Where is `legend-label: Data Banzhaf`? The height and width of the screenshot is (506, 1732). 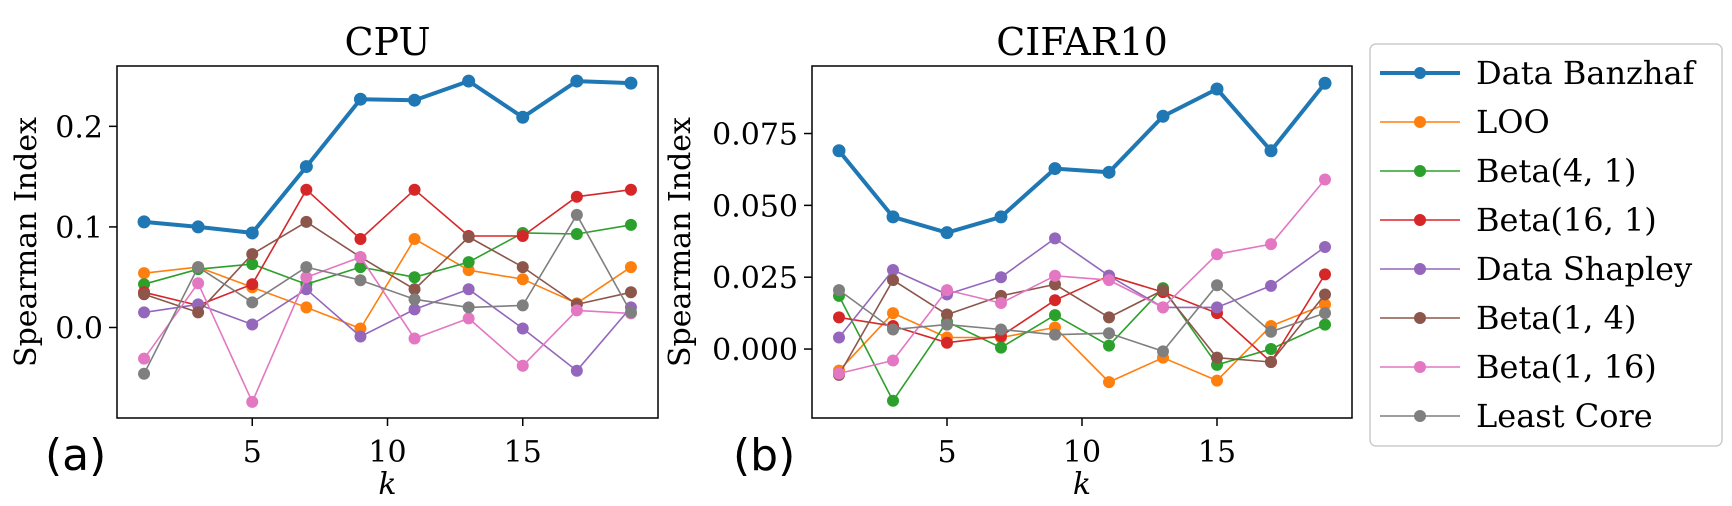 legend-label: Data Banzhaf is located at coordinates (1586, 73).